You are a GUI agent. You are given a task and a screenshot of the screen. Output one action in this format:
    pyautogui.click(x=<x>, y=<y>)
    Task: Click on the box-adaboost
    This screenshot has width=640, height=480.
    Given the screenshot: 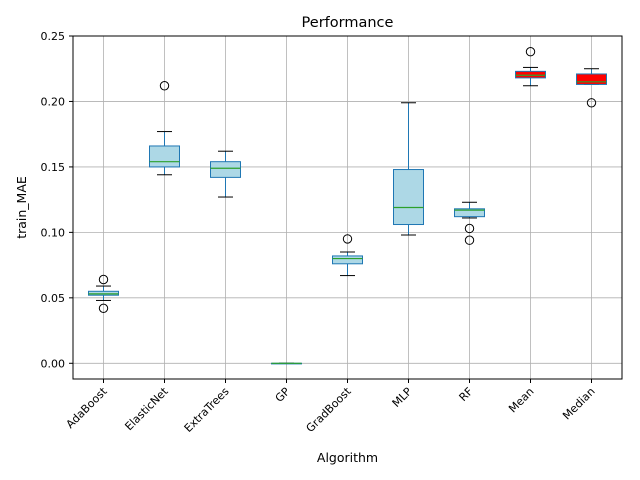 What is the action you would take?
    pyautogui.click(x=103, y=294)
    